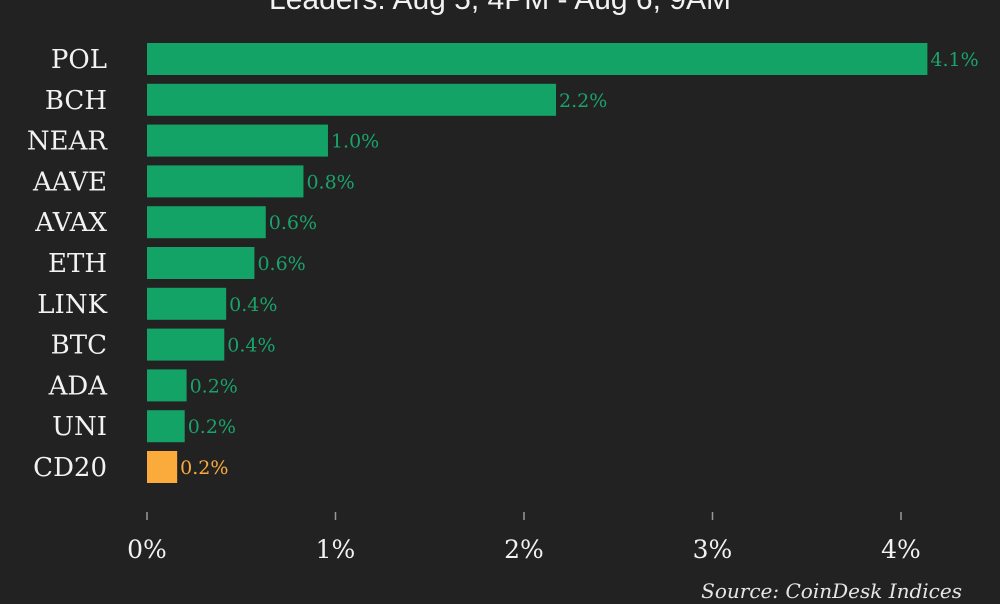  I want to click on value-label: 1.0%, so click(355, 142).